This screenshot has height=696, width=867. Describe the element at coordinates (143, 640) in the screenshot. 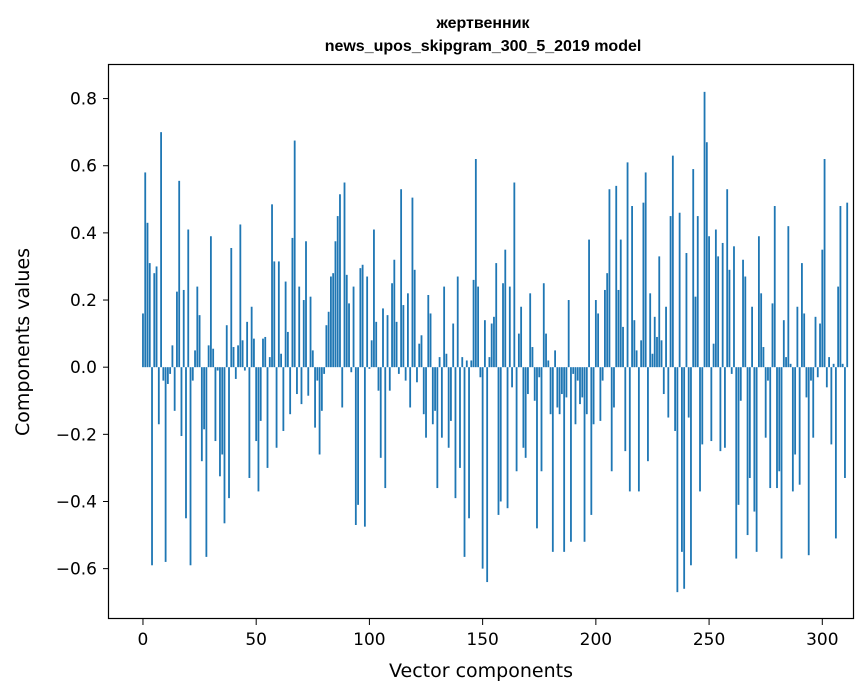

I see `x-tick-label-0: 0` at that location.